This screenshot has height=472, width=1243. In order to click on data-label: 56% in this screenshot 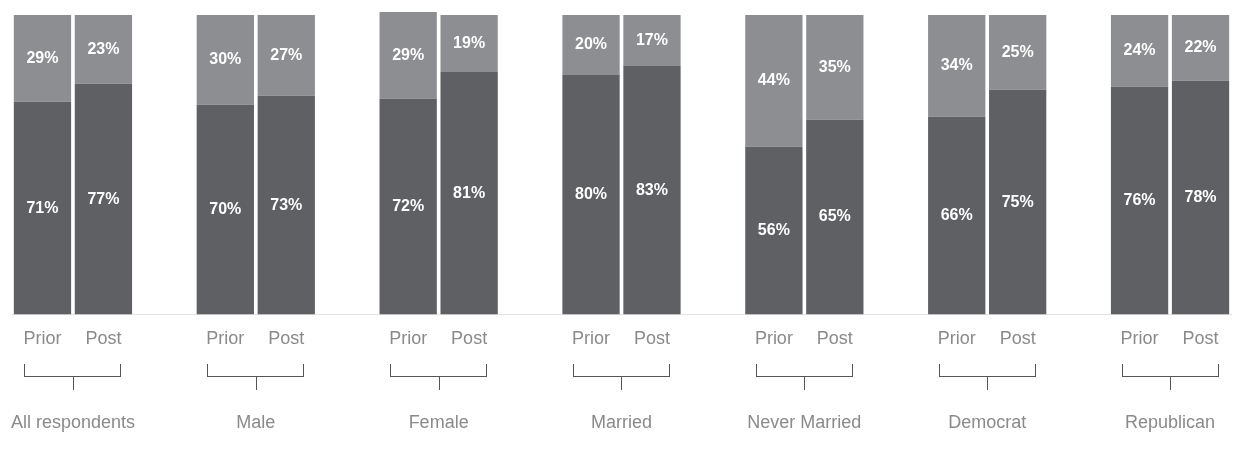, I will do `click(773, 229)`.